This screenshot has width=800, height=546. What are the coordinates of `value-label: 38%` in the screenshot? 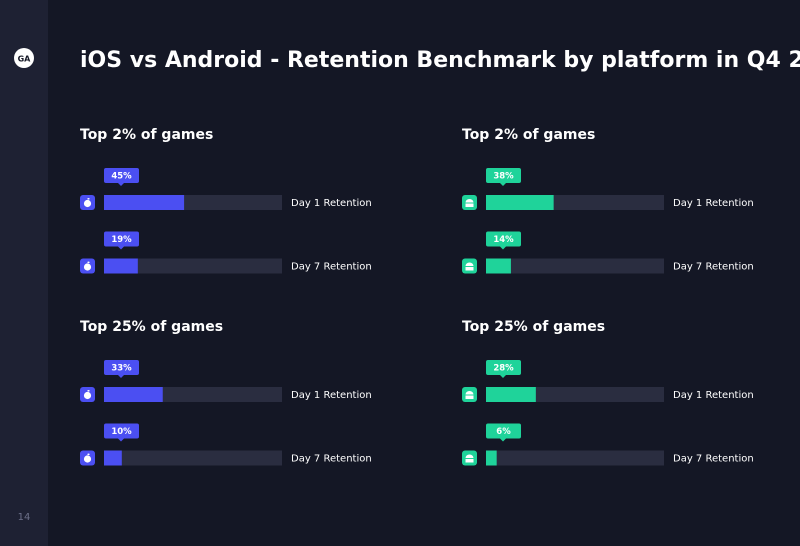 It's located at (503, 177).